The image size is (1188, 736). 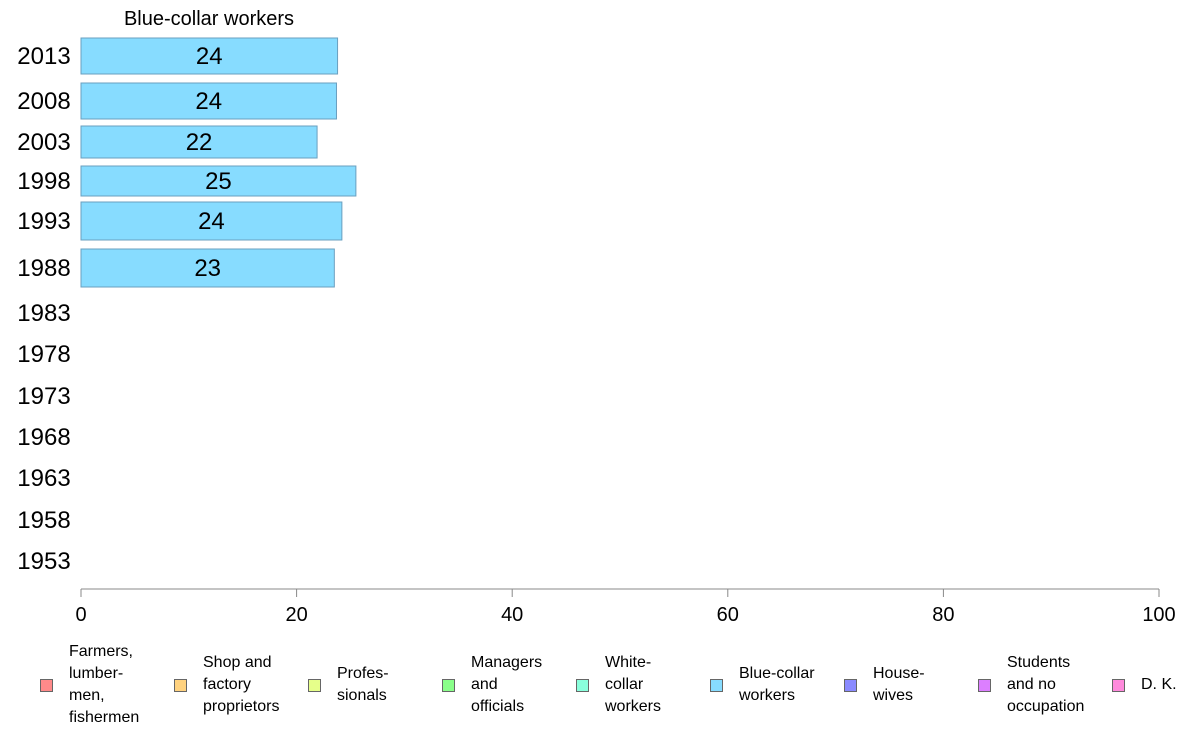 What do you see at coordinates (943, 615) in the screenshot?
I see `x-tick-label: 80` at bounding box center [943, 615].